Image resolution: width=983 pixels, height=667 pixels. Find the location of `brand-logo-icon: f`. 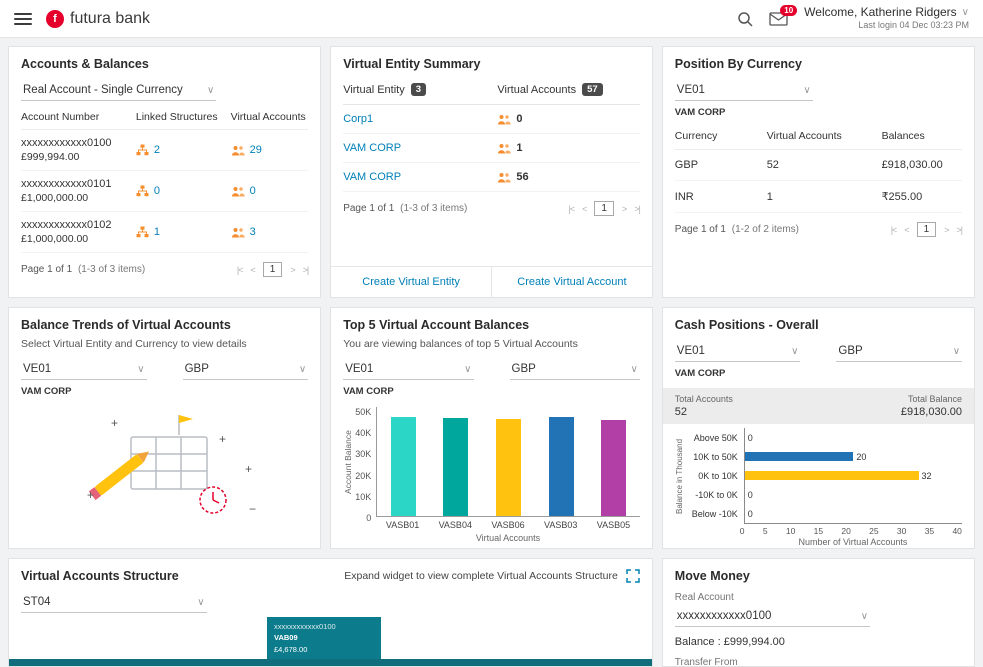

brand-logo-icon: f is located at coordinates (55, 18).